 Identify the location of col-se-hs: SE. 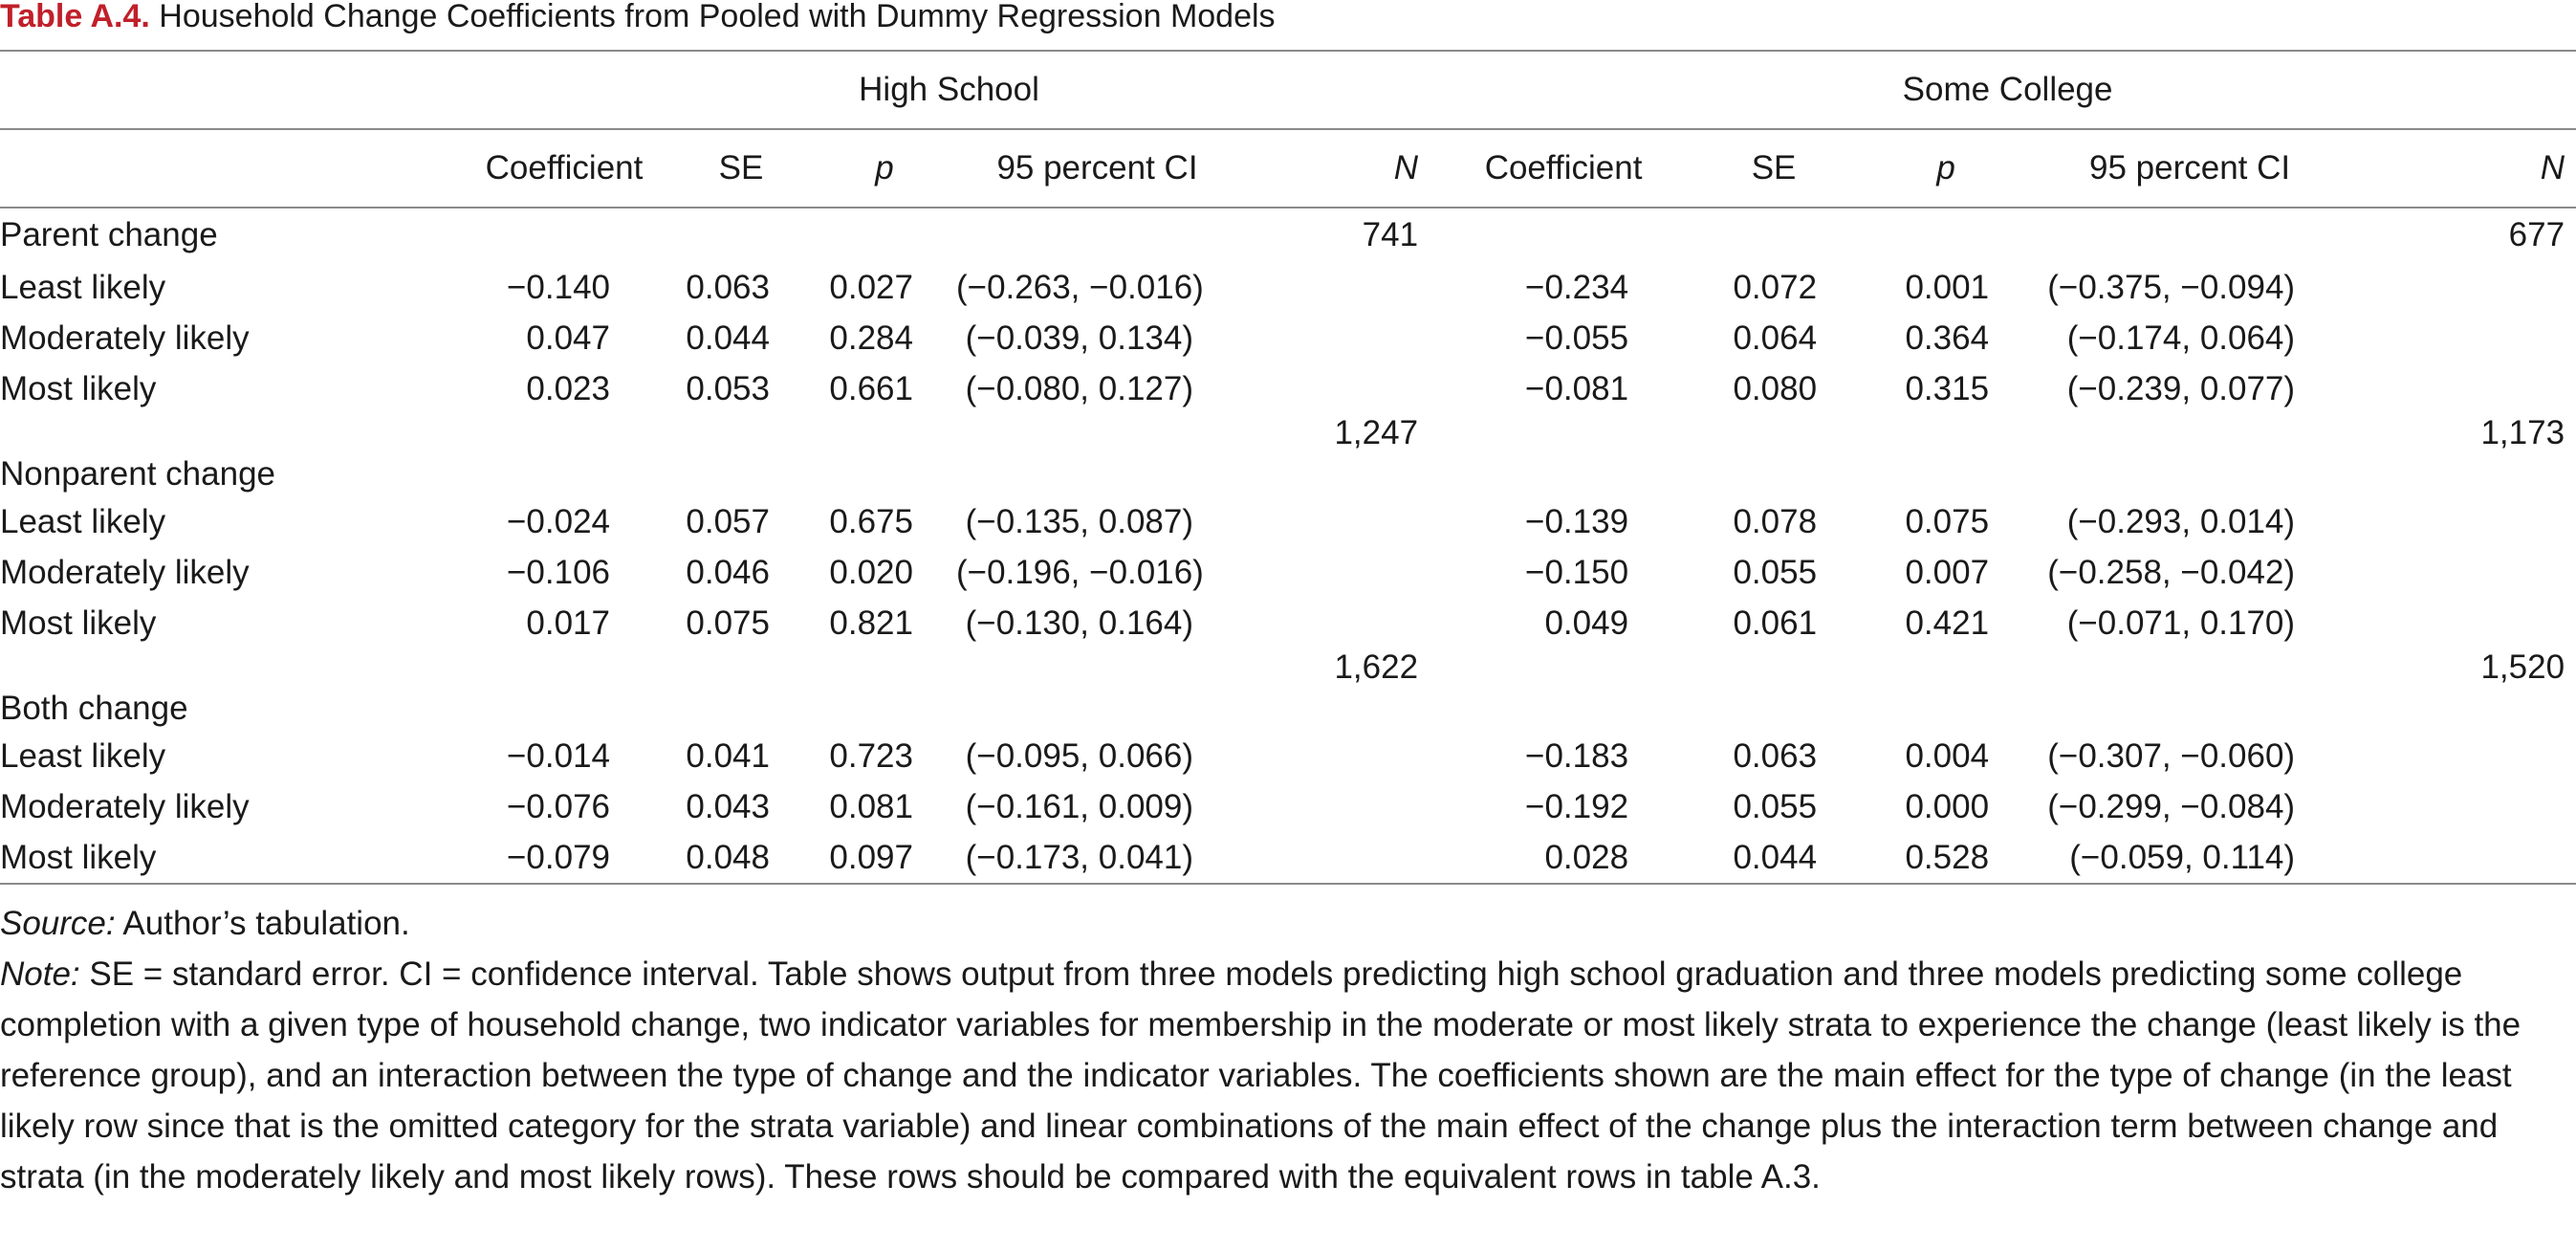
(741, 168).